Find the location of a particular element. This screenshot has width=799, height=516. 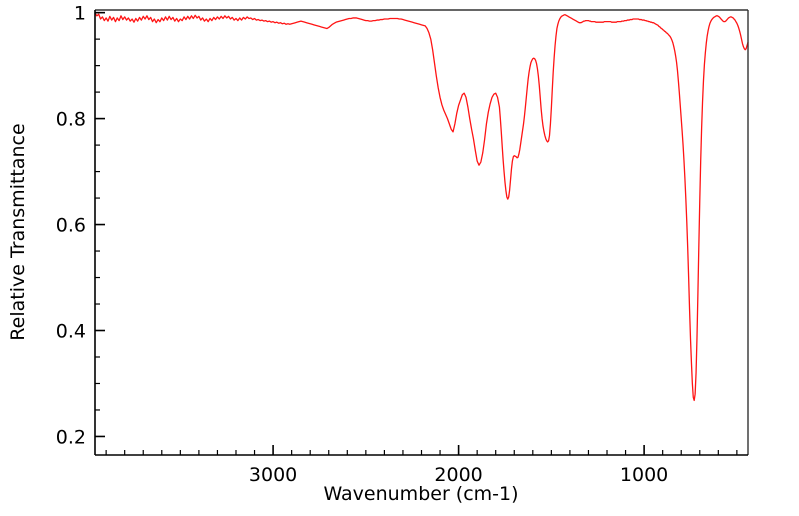

x-tick-label: 3000 is located at coordinates (273, 475).